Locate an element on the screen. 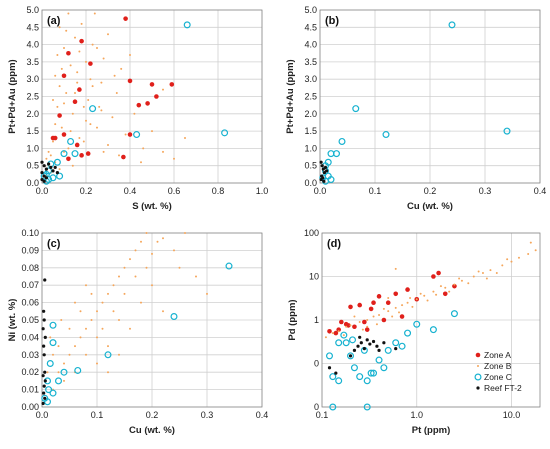 Image resolution: width=550 pixels, height=449 pixels. x-tick-label: 0.6 is located at coordinates (174, 191).